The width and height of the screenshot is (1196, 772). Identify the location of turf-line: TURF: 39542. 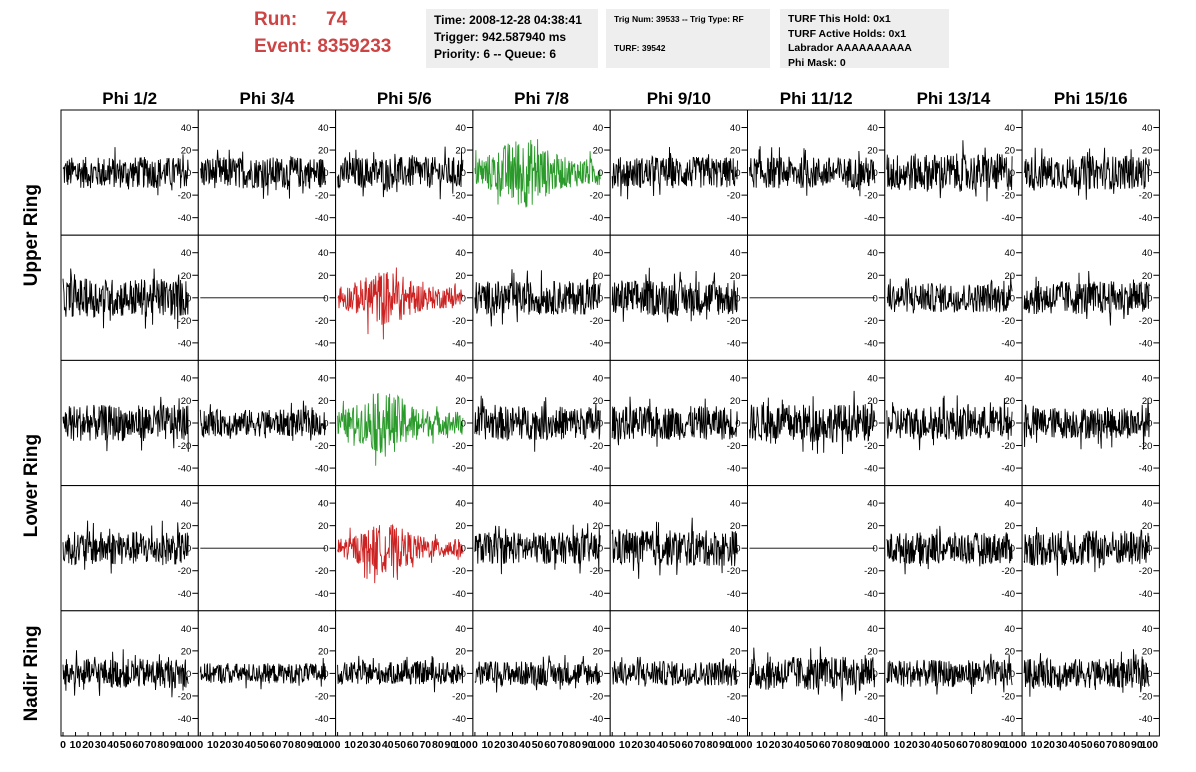
(640, 48).